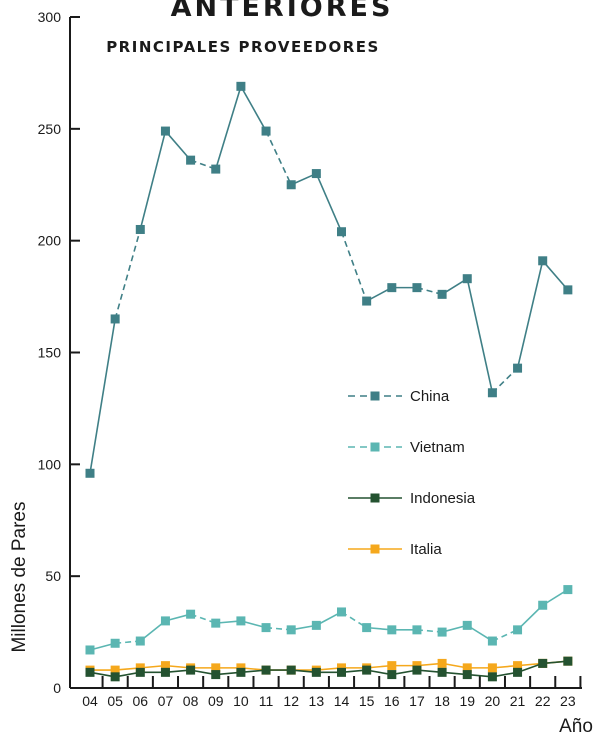  What do you see at coordinates (367, 701) in the screenshot?
I see `x-tick-label: 15` at bounding box center [367, 701].